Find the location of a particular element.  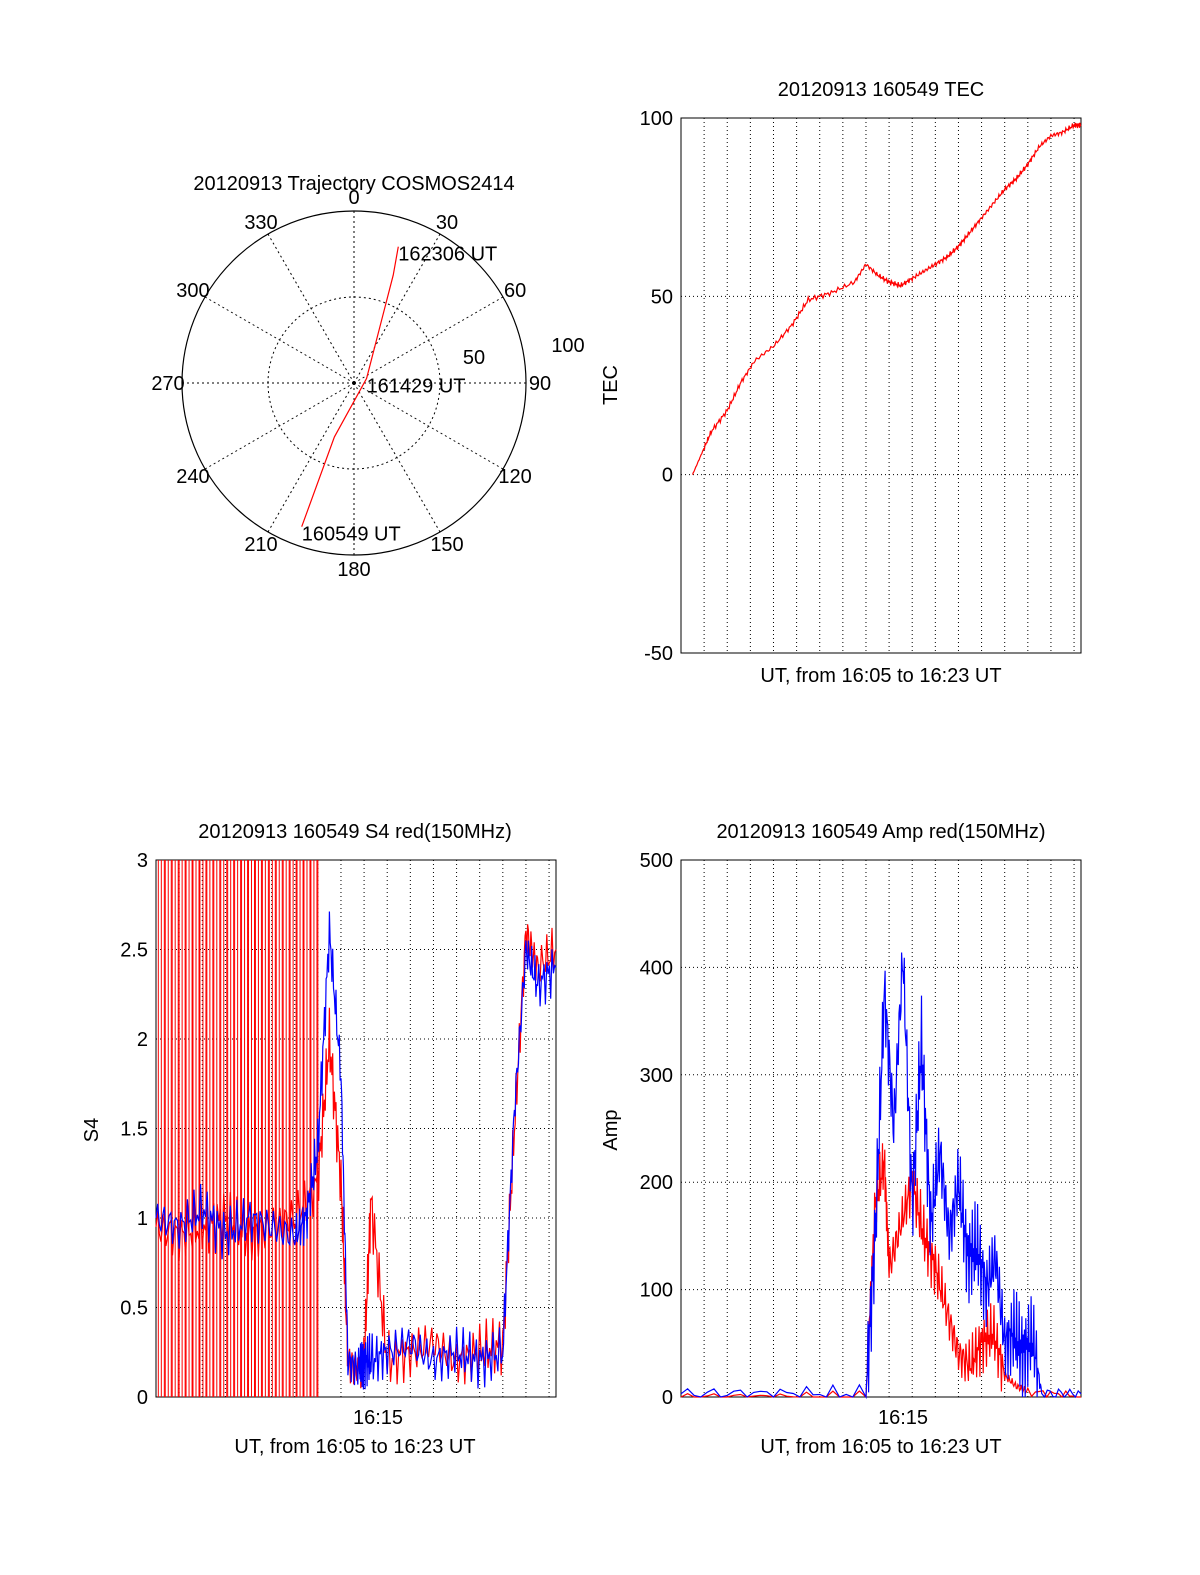

polar-radial-labels: 50 100 is located at coordinates (524, 352).